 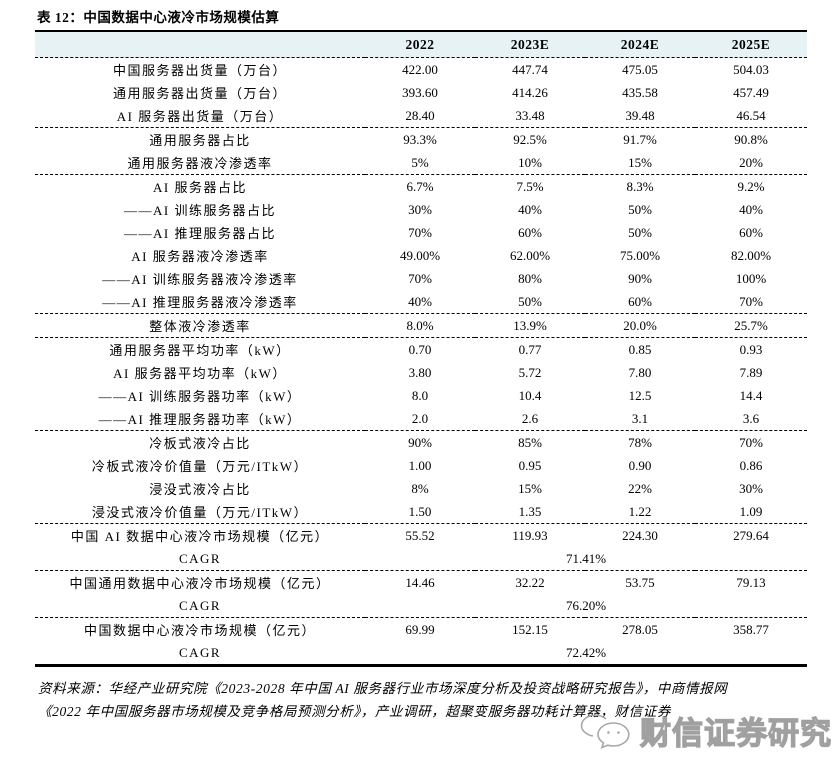 What do you see at coordinates (200, 256) in the screenshot?
I see `row-label: AI 服务器液冷渗透率` at bounding box center [200, 256].